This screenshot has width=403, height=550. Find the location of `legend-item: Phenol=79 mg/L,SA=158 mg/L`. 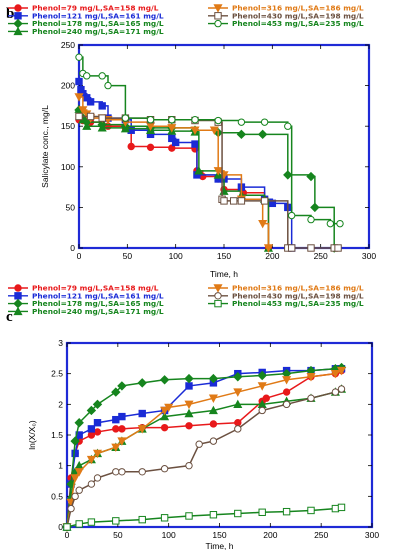

legend-item: Phenol=79 mg/L,SA=158 mg/L is located at coordinates (83, 288).